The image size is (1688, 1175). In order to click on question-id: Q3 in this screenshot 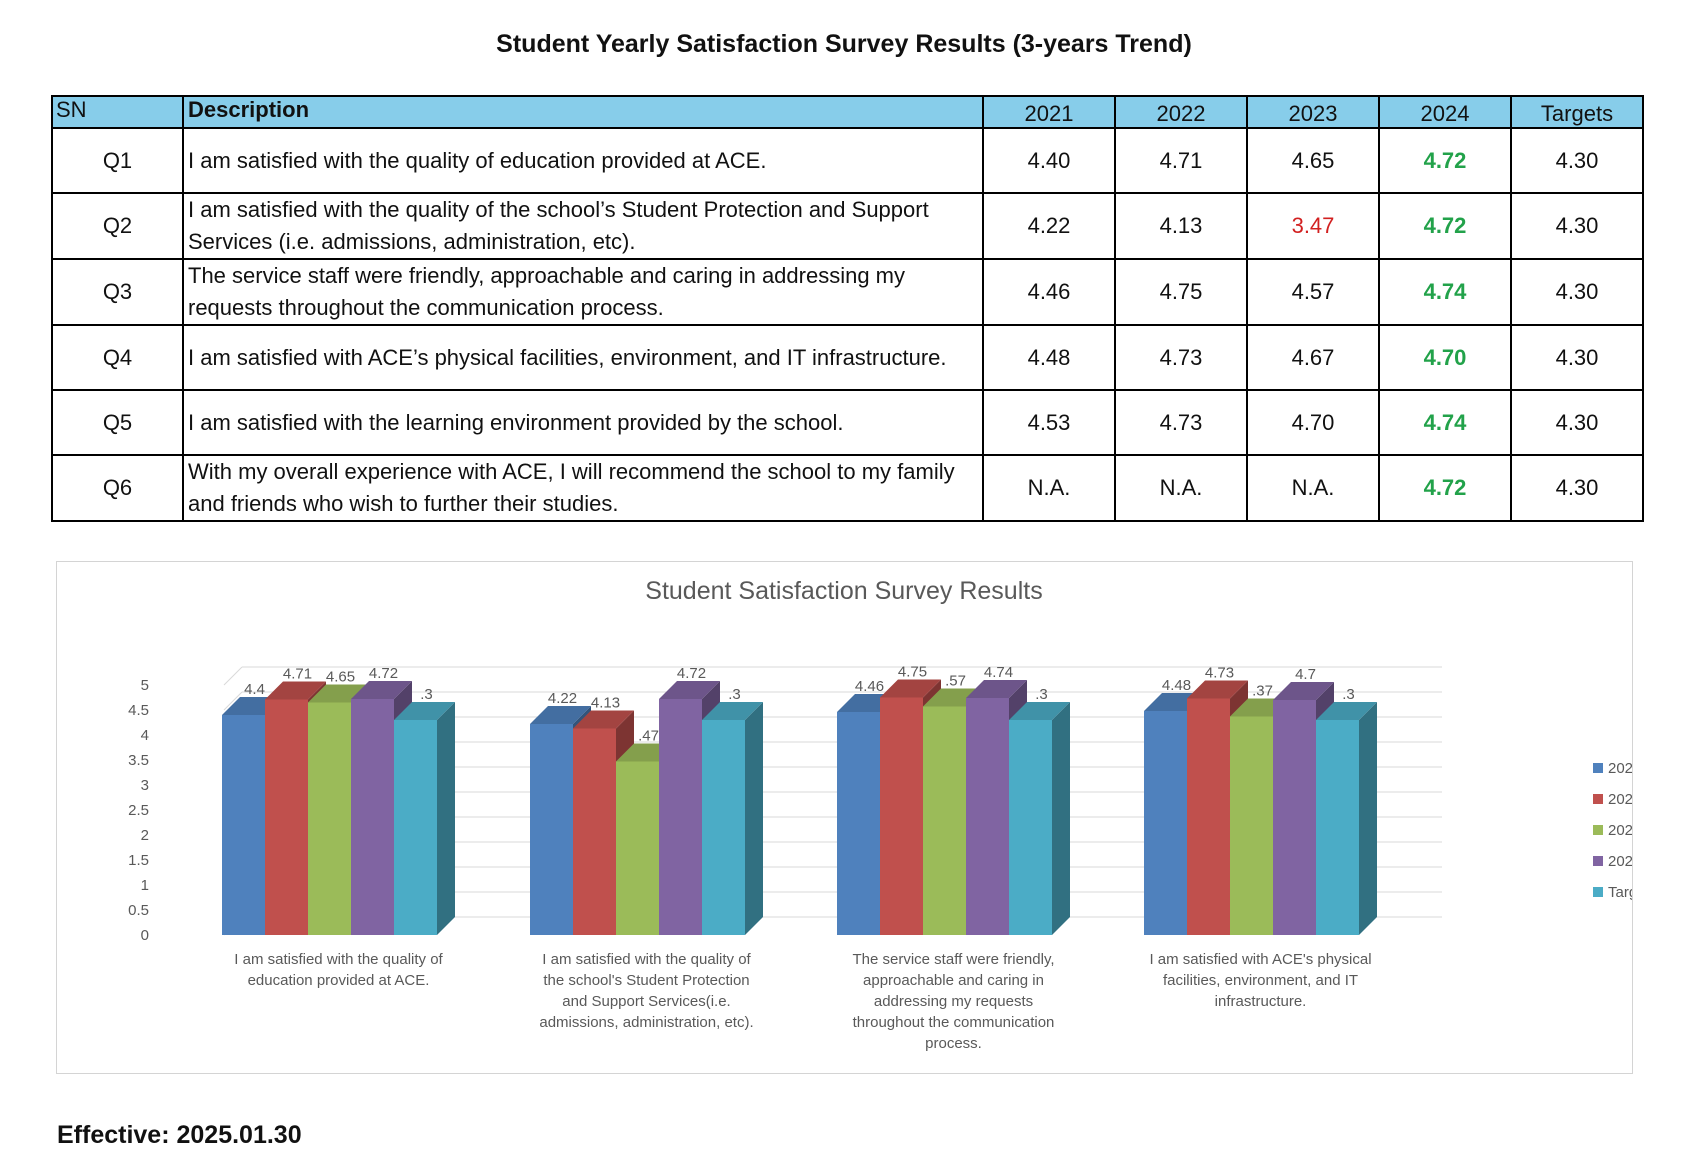, I will do `click(117, 292)`.